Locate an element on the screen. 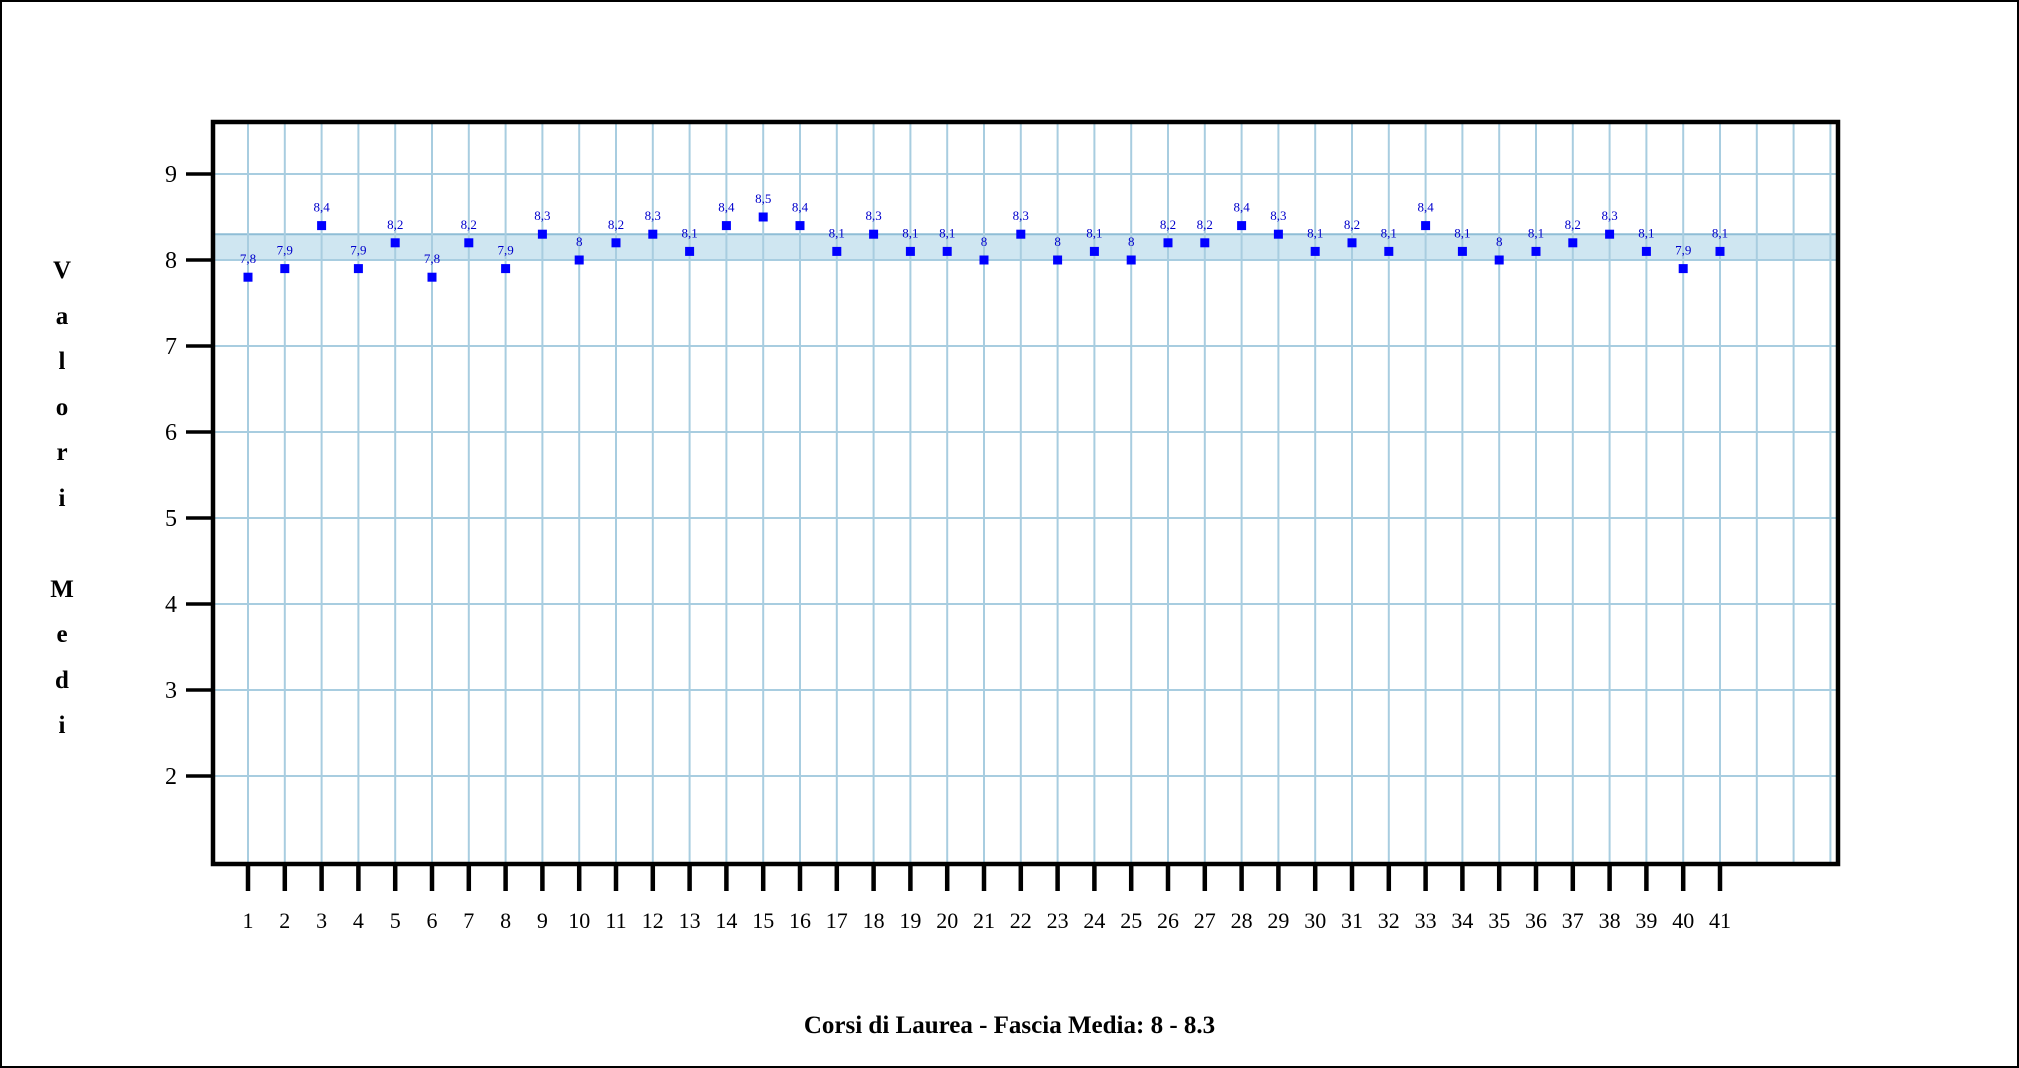 The height and width of the screenshot is (1068, 2019). x-tick-label: 14 is located at coordinates (726, 920).